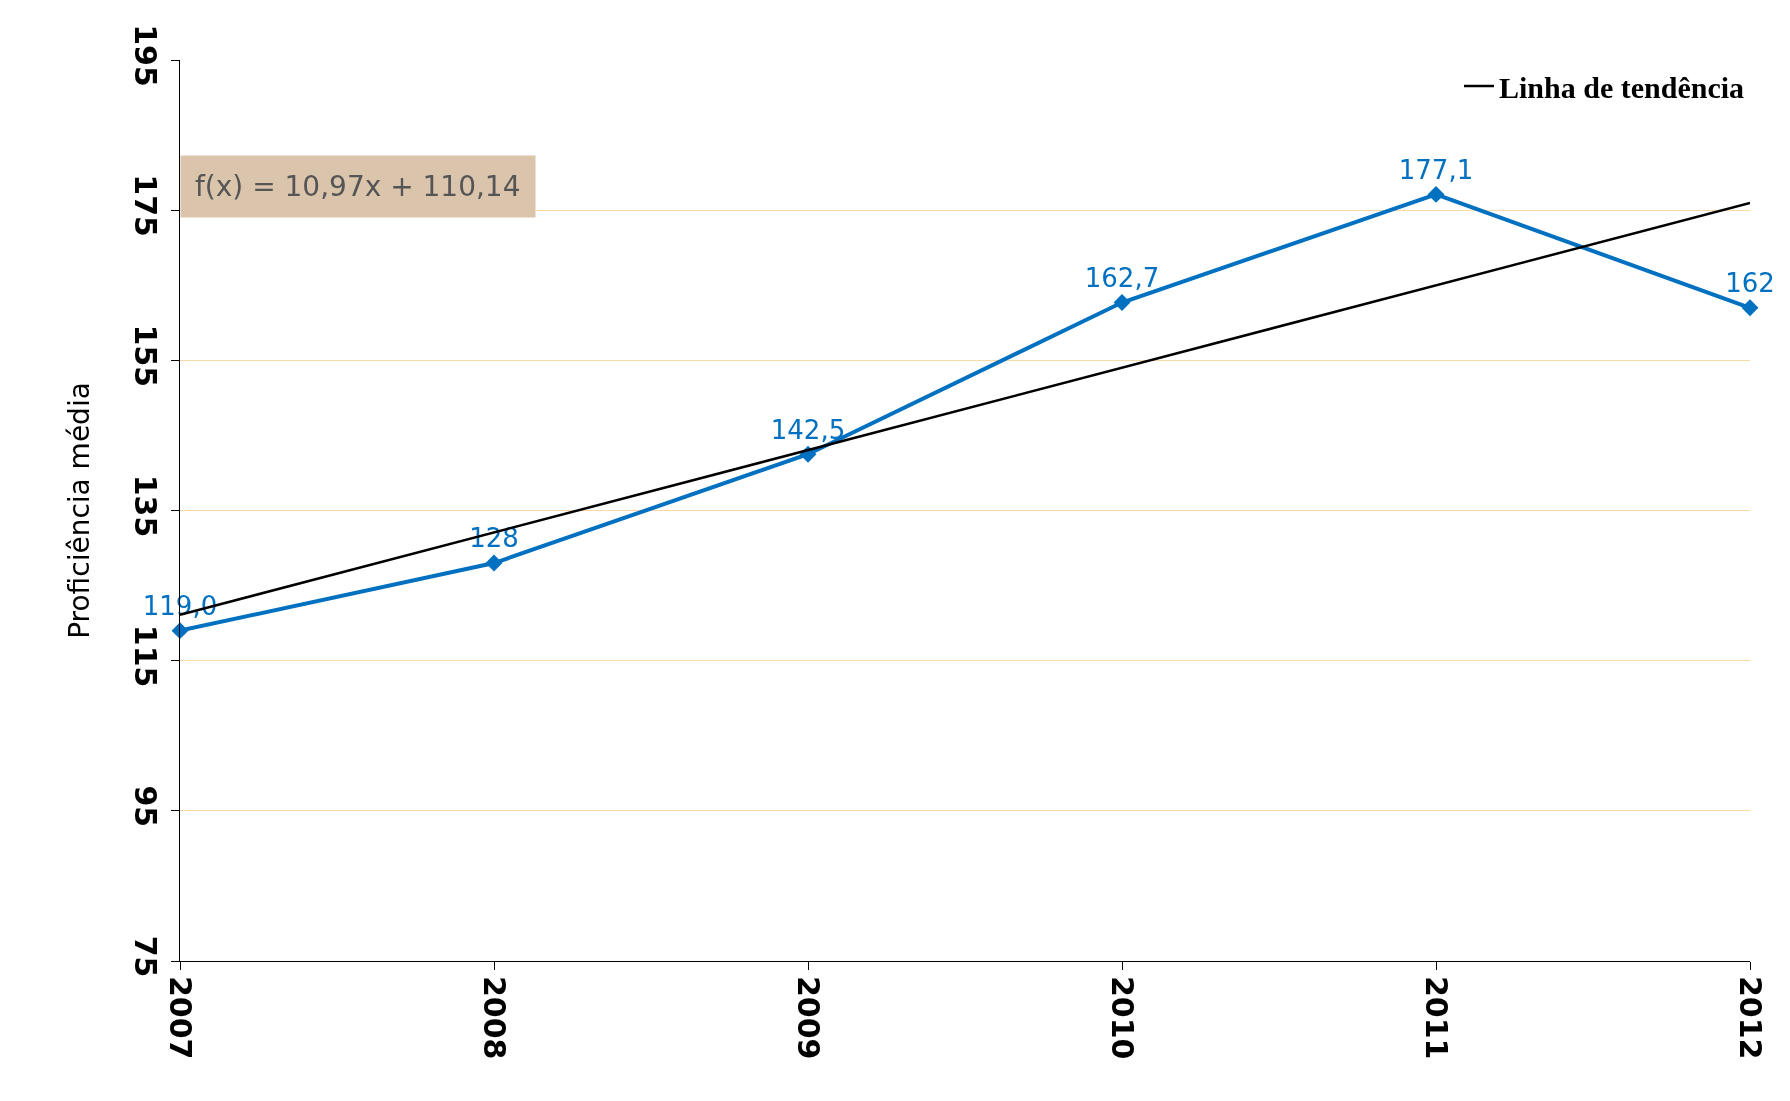  What do you see at coordinates (145, 656) in the screenshot?
I see `y-tick-label: 115` at bounding box center [145, 656].